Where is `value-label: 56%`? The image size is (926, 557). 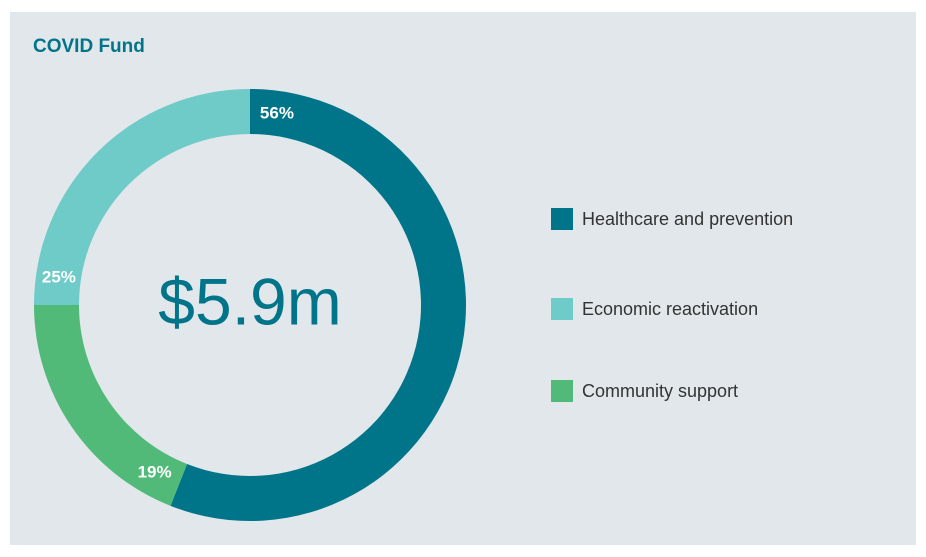
value-label: 56% is located at coordinates (277, 112).